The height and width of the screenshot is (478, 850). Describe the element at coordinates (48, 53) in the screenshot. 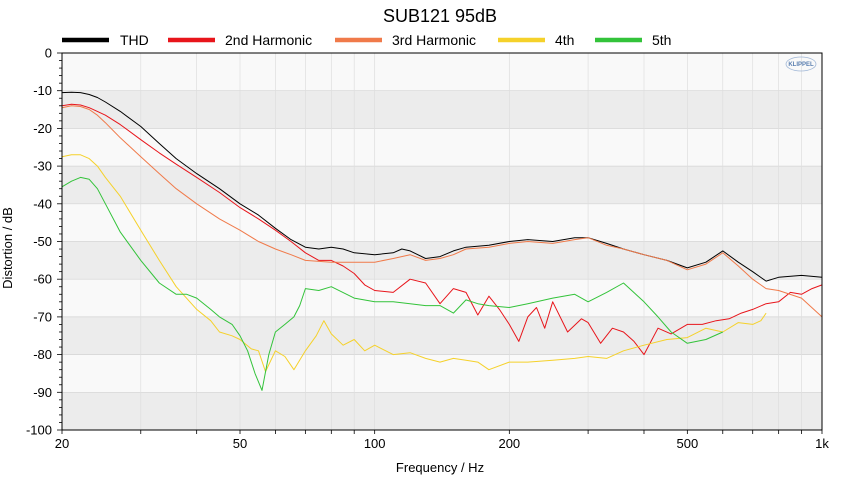

I see `y-tick-label: 0` at that location.